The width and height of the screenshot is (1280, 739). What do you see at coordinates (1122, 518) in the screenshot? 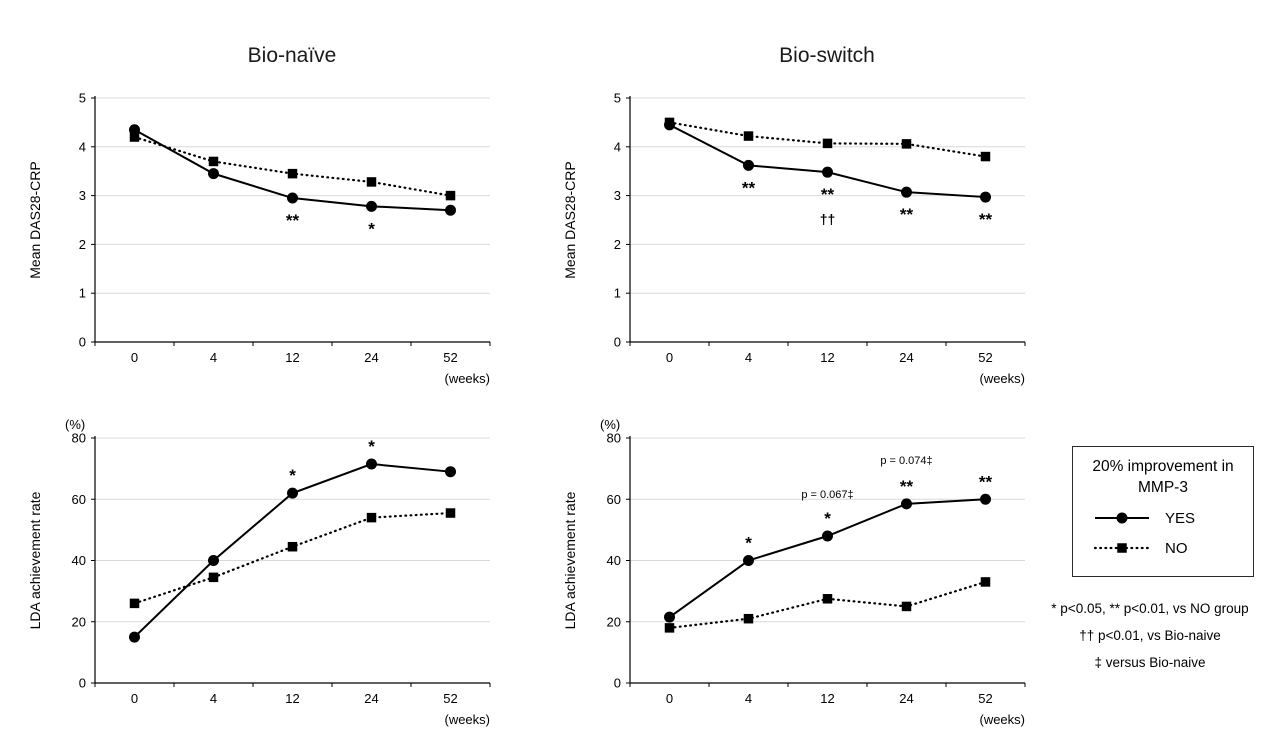
I see `solid-line-circle-marker-icon` at bounding box center [1122, 518].